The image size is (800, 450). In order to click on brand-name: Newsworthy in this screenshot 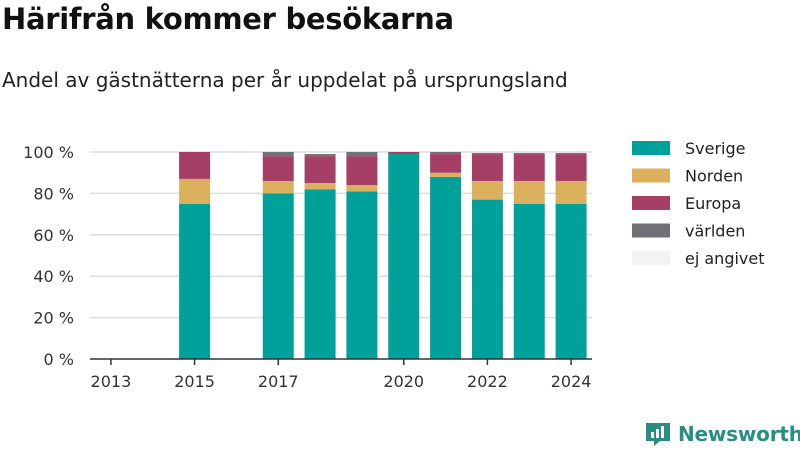, I will do `click(739, 434)`.